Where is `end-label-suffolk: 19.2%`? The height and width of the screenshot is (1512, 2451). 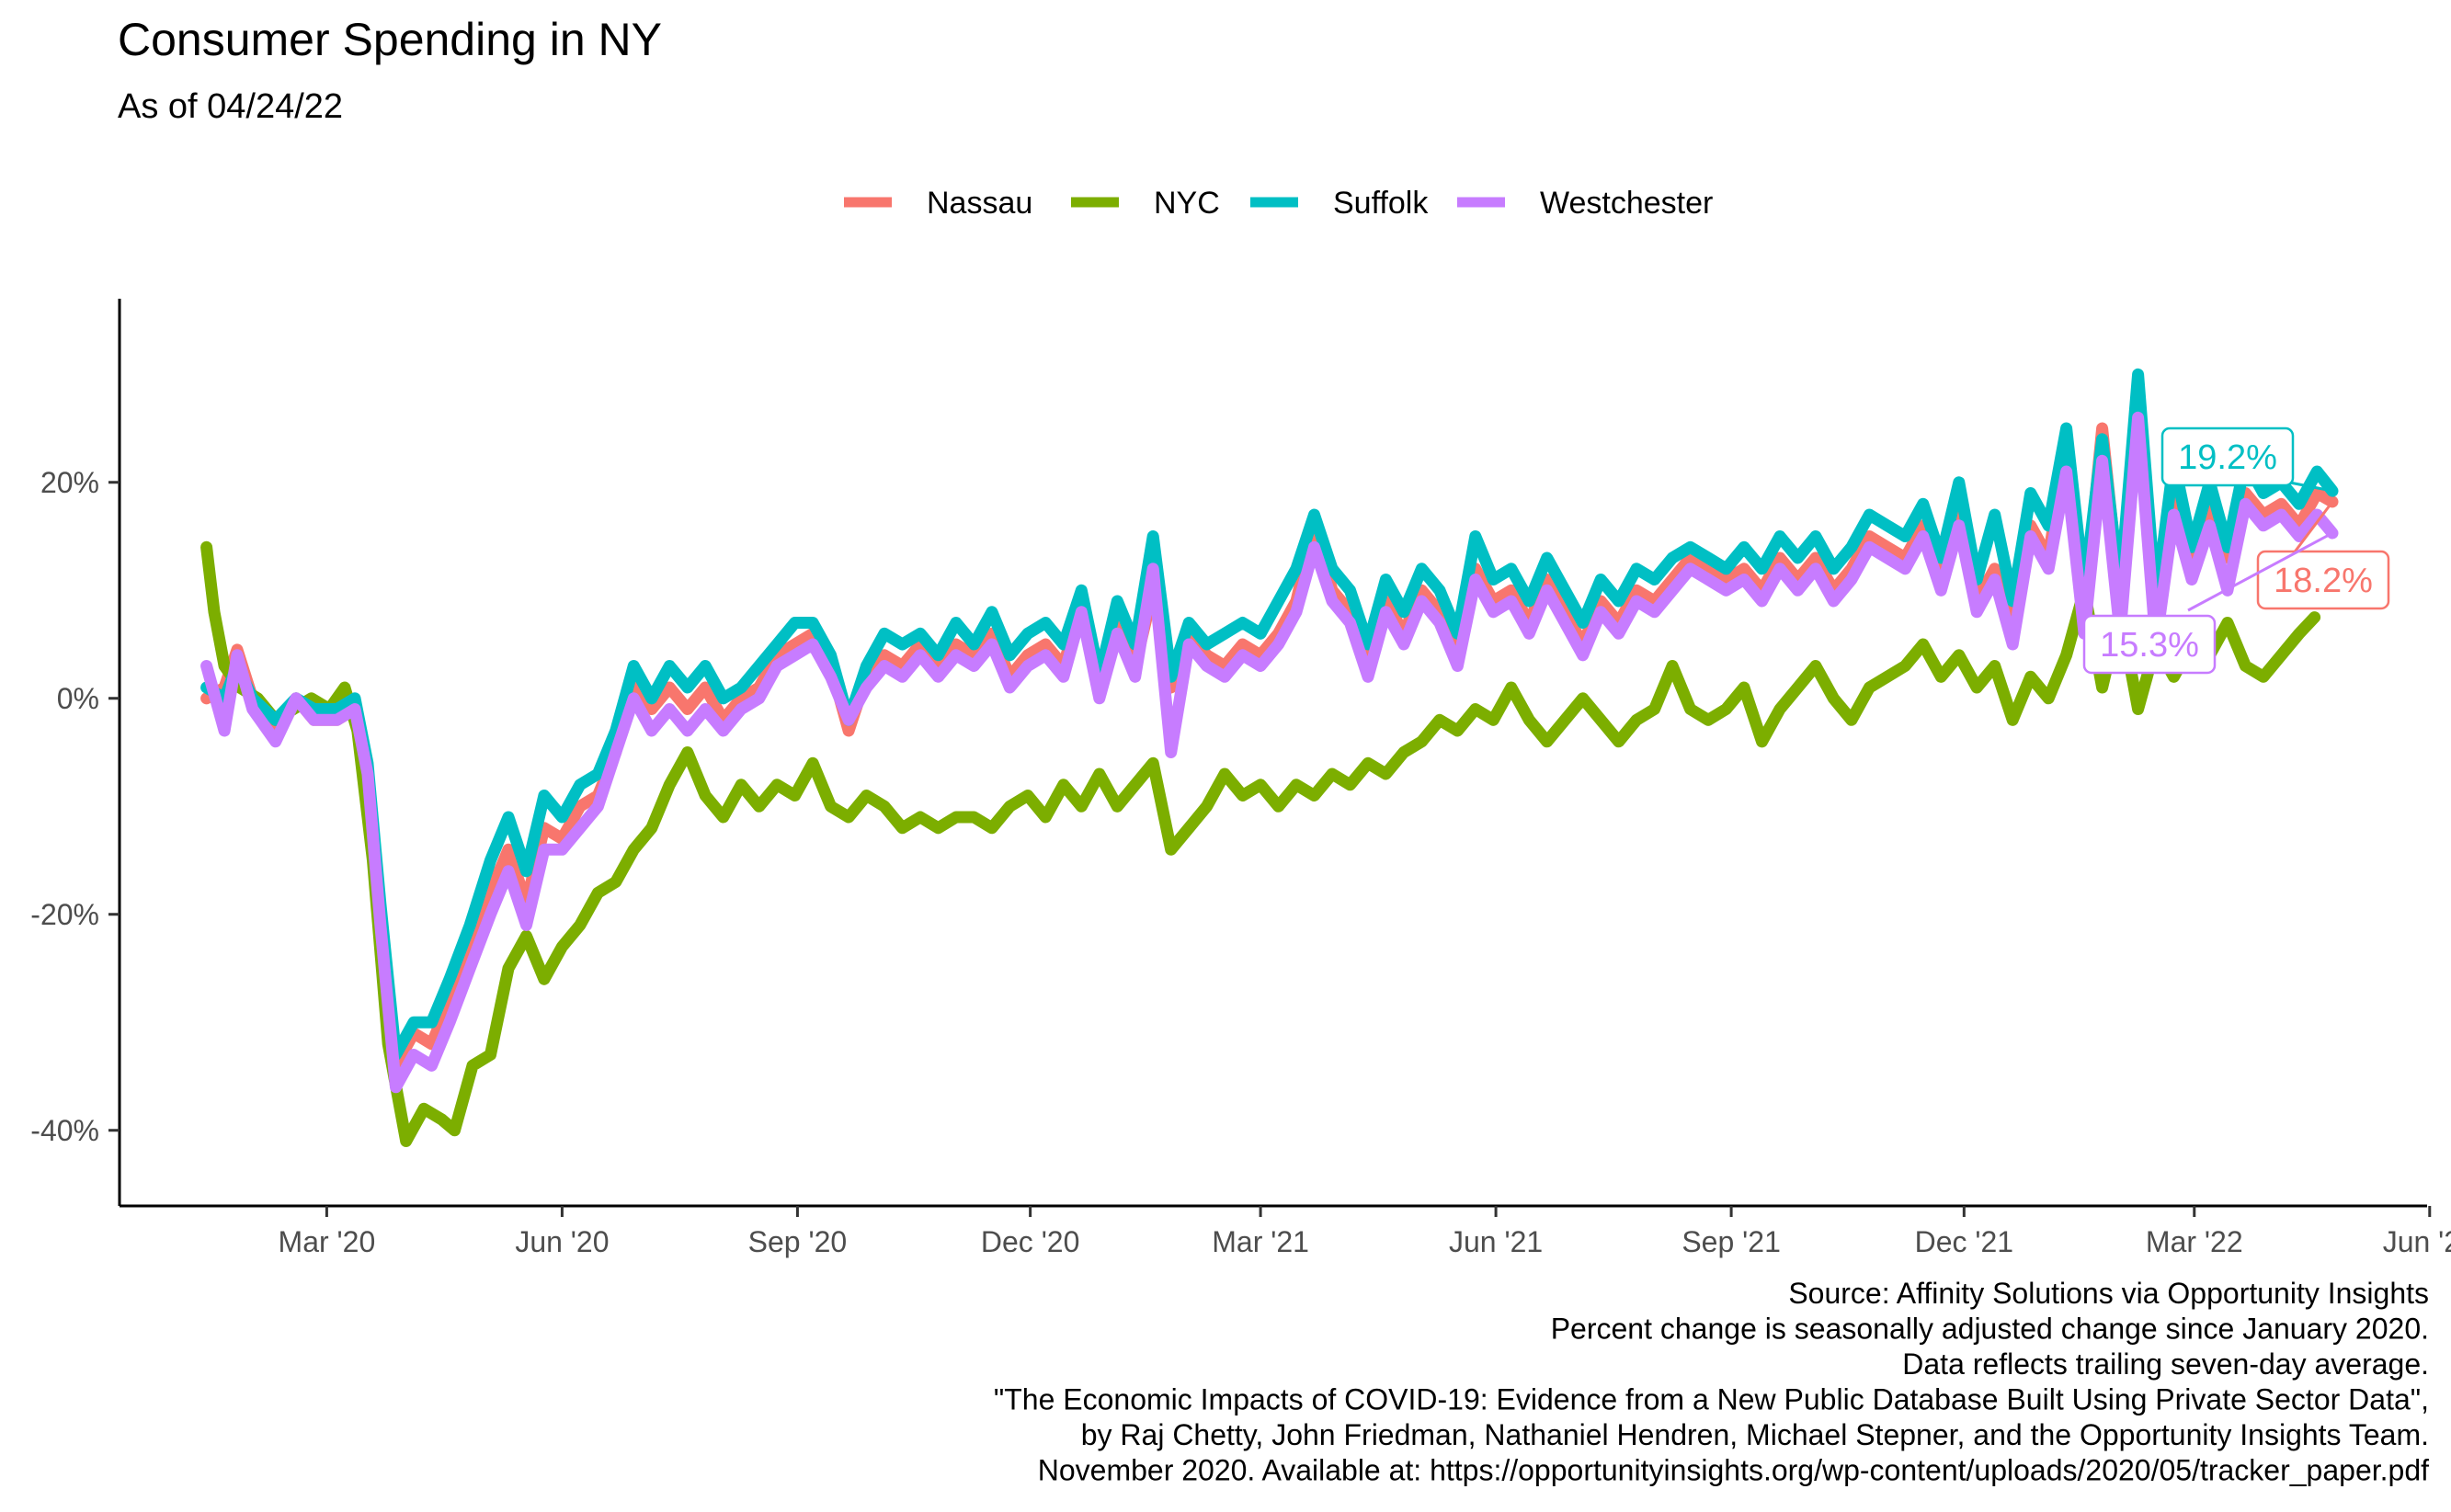
end-label-suffolk: 19.2% is located at coordinates (2227, 458).